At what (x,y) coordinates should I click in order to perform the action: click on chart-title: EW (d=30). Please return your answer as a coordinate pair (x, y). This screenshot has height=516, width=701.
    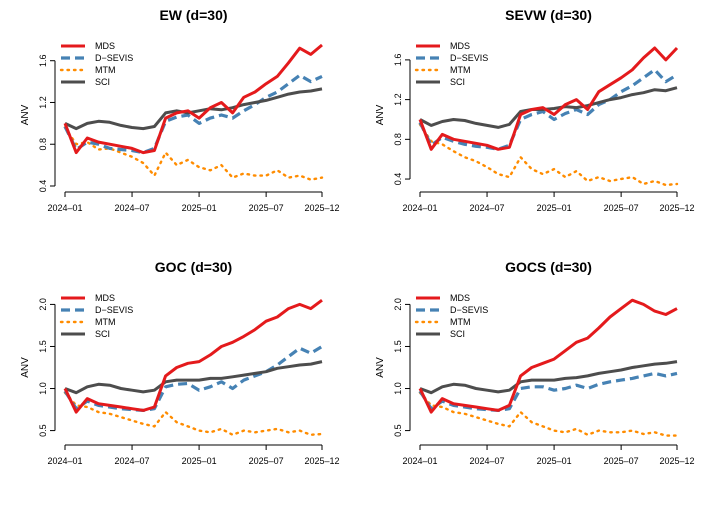
    Looking at the image, I should click on (193, 15).